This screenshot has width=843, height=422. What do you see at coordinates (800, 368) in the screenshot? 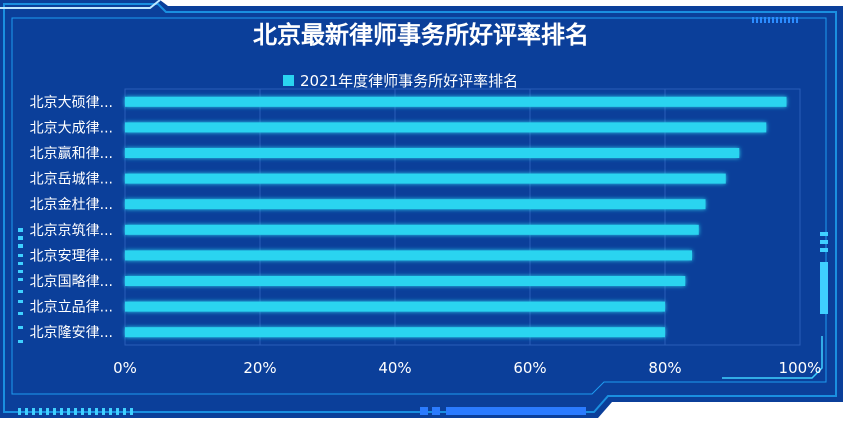
I see `x-tick-label: 100%` at bounding box center [800, 368].